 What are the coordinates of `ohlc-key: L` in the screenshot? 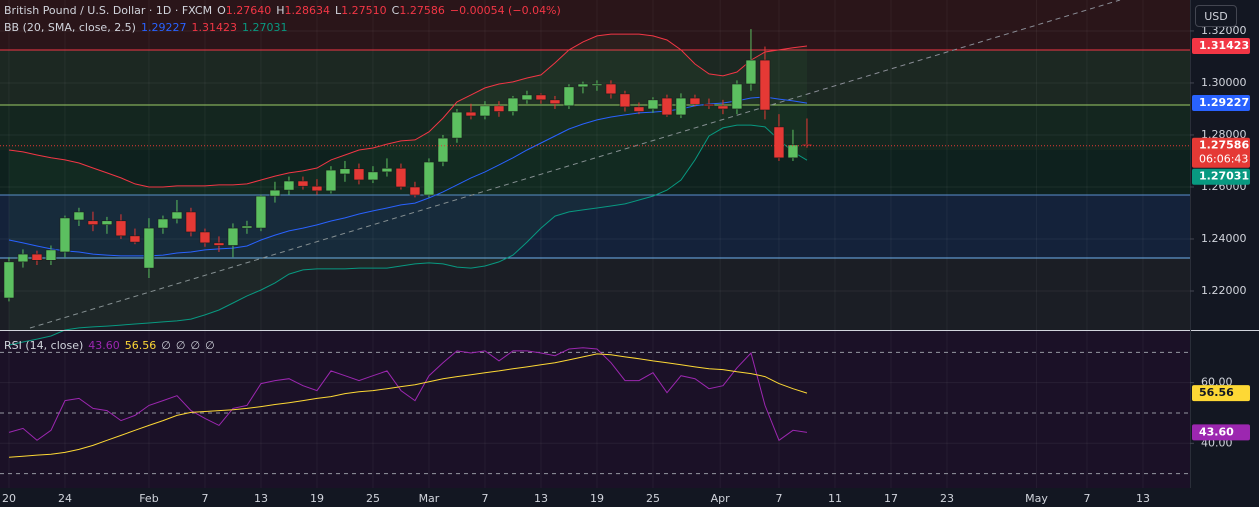 It's located at (338, 10).